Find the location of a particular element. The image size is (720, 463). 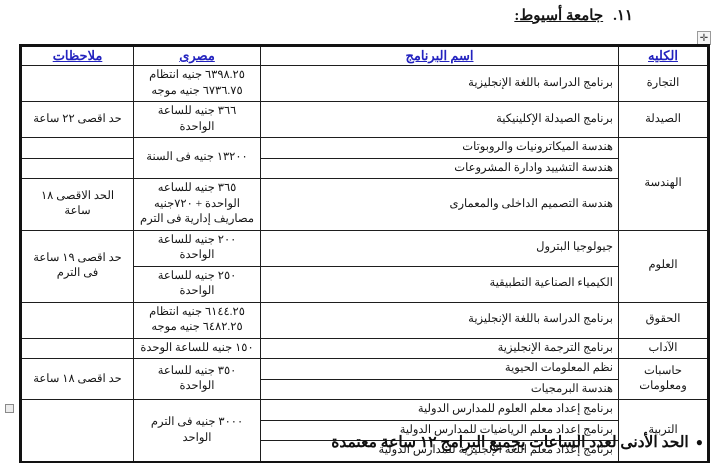

fee-cell: ٦١٤٤.٢٥ جنيه انتظام ٦٤٨٢.٢٥ جنيه موجه is located at coordinates (197, 320).